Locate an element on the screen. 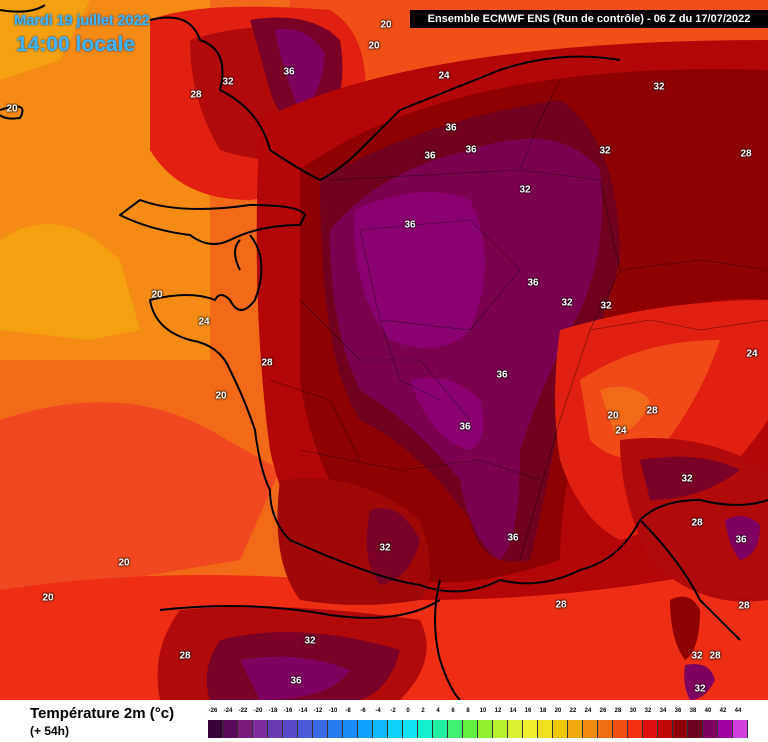 The width and height of the screenshot is (768, 742). scale-tick-label: 28 is located at coordinates (618, 711).